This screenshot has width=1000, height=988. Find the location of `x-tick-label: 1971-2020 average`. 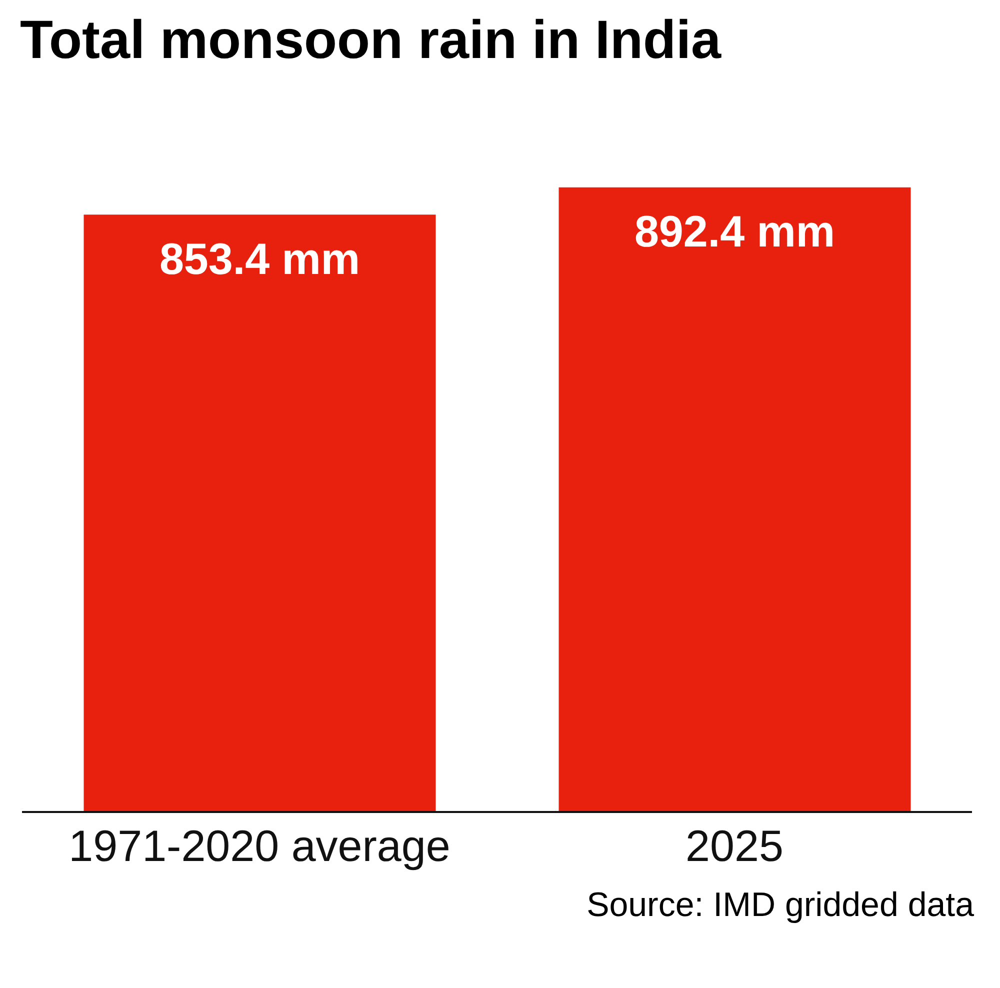

x-tick-label: 1971-2020 average is located at coordinates (259, 847).